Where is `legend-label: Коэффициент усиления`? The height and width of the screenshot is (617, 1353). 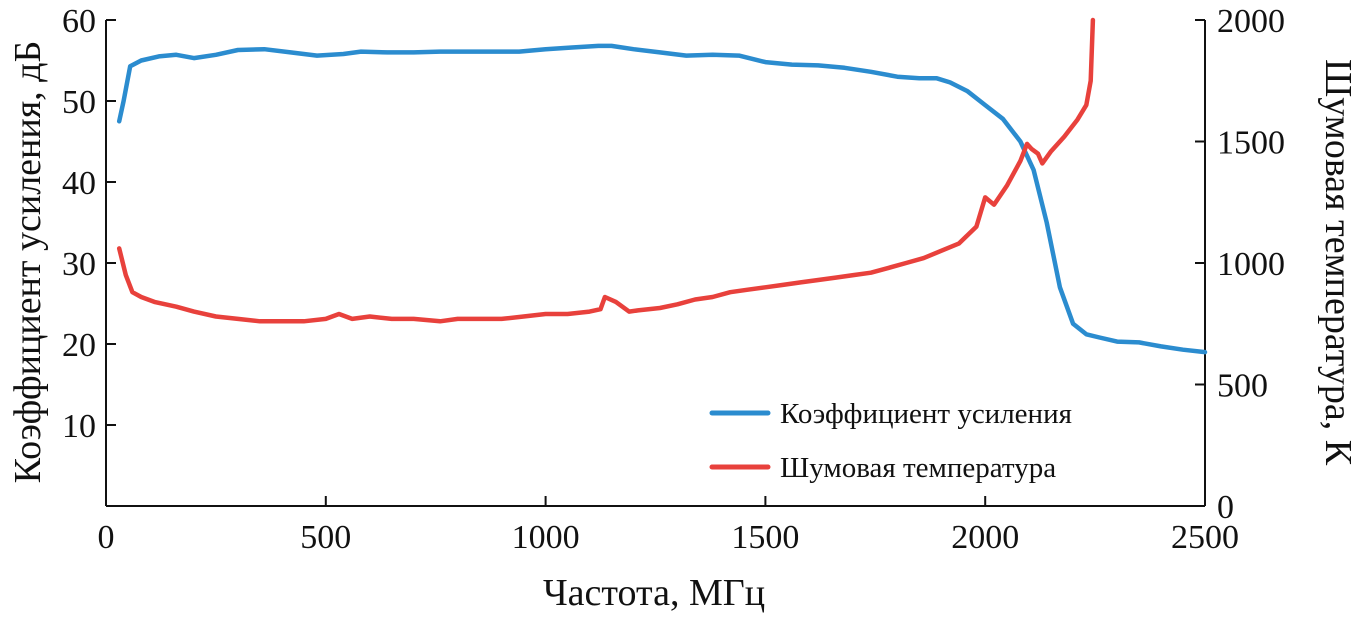
legend-label: Коэффициент усиления is located at coordinates (926, 414).